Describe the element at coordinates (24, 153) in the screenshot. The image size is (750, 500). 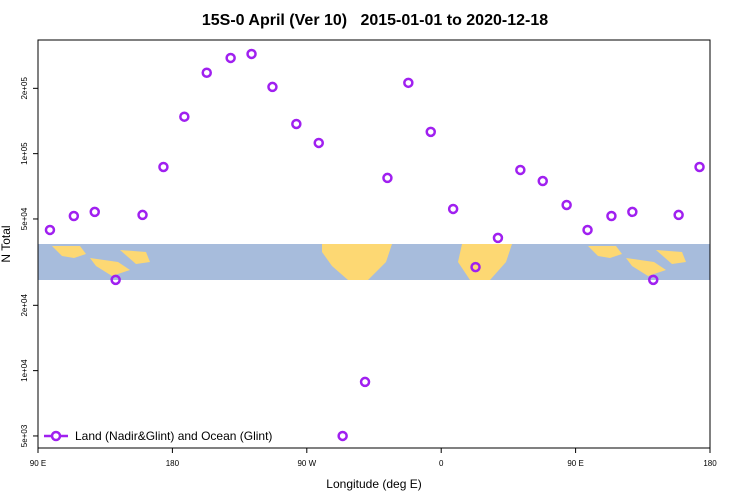
I see `y-tick-label: 1e+05` at that location.